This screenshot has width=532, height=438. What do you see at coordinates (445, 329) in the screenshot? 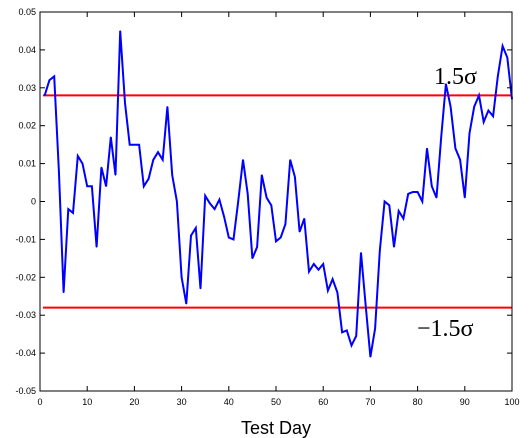
I see `lower-threshold-label: −1.5σ` at bounding box center [445, 329].